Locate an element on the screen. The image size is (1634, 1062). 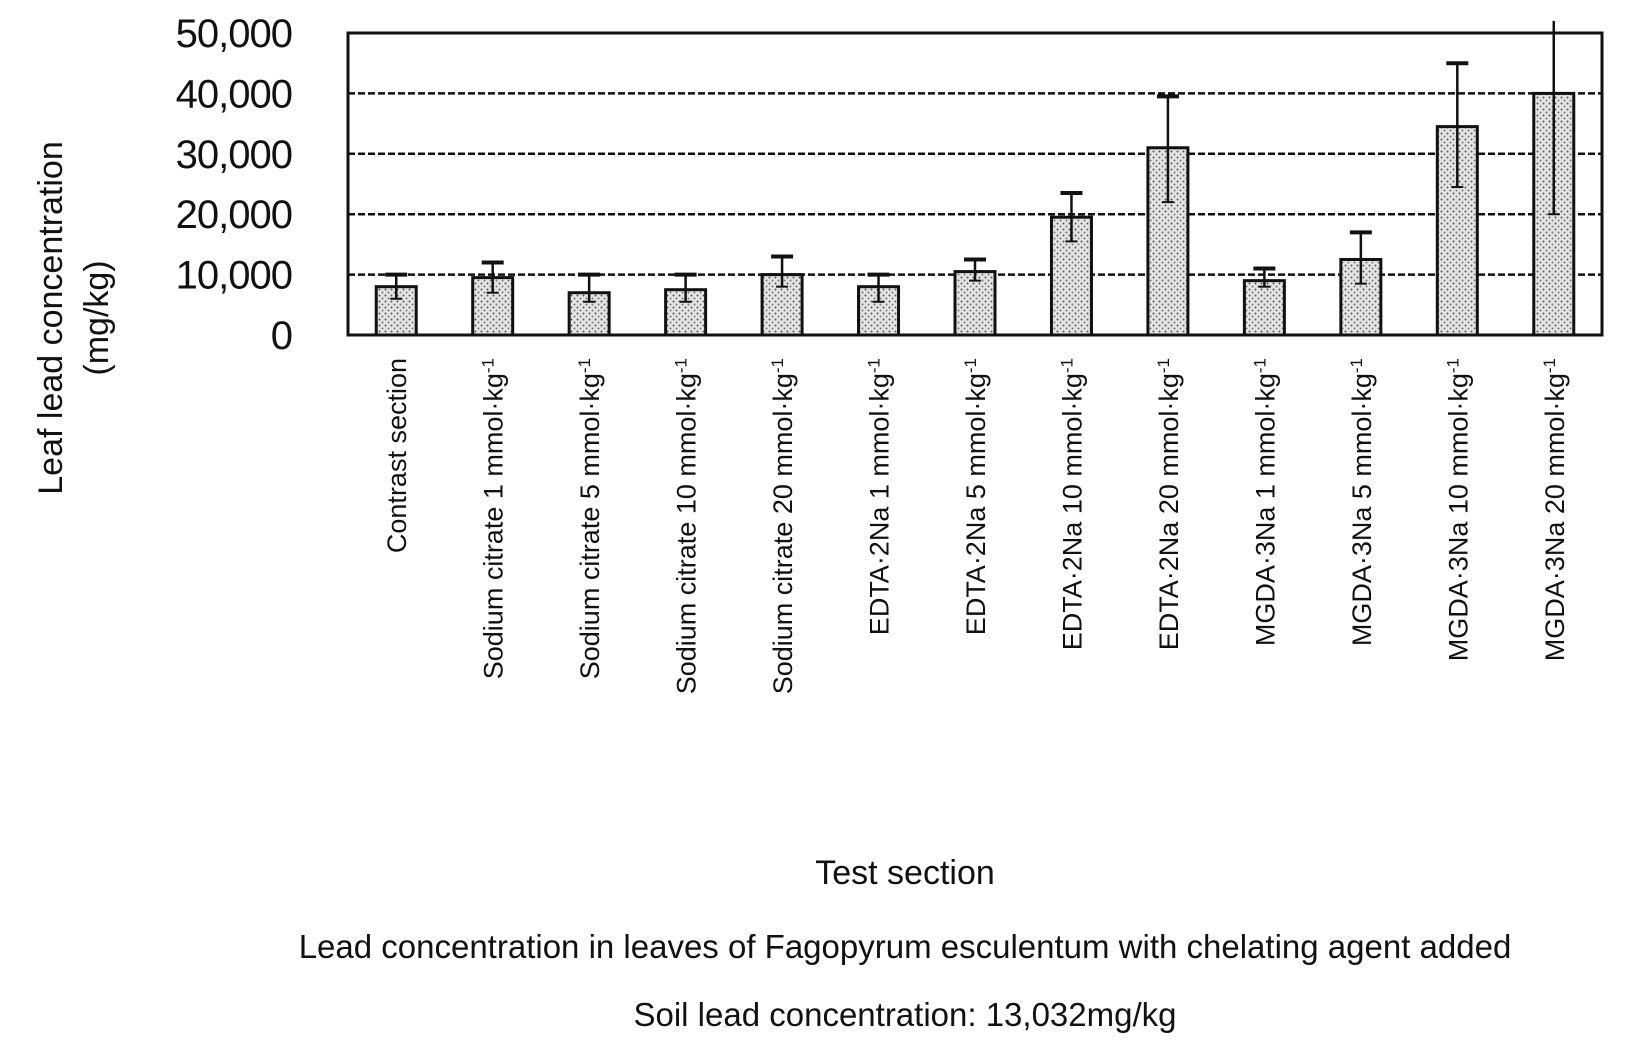
category-label: Contrast section is located at coordinates (397, 455).